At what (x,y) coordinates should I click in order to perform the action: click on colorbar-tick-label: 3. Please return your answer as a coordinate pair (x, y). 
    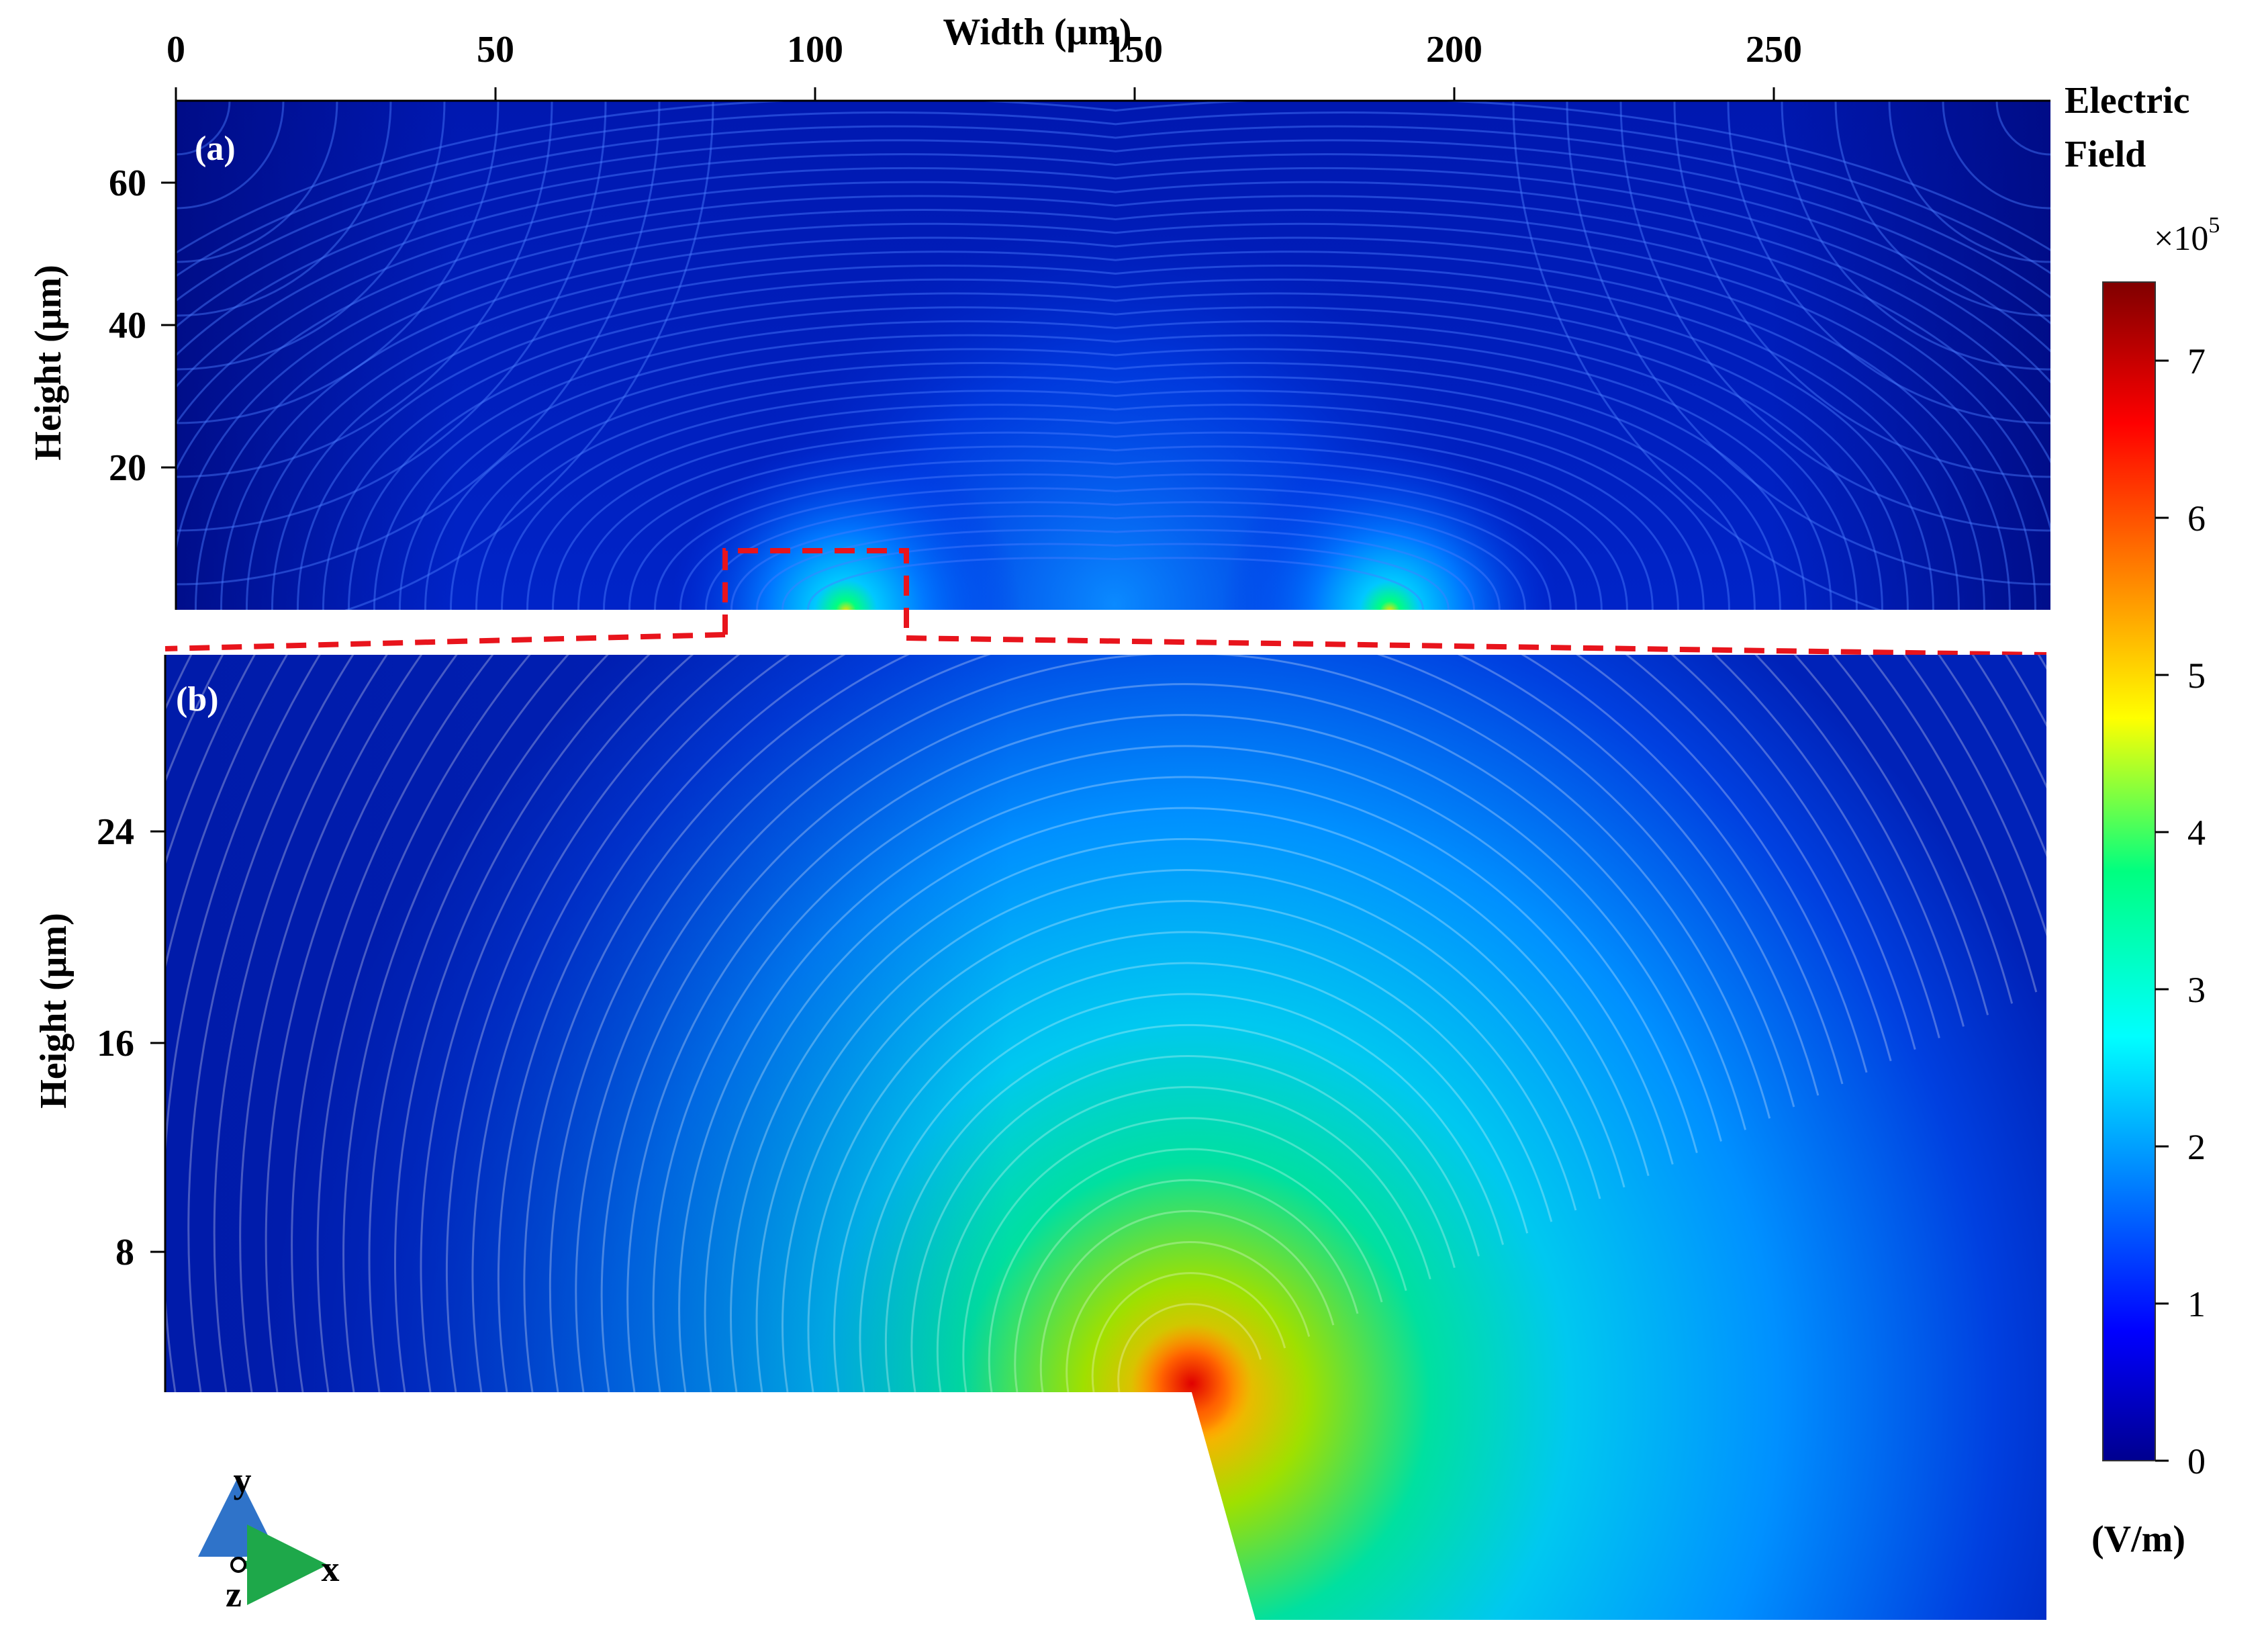
    Looking at the image, I should click on (2196, 990).